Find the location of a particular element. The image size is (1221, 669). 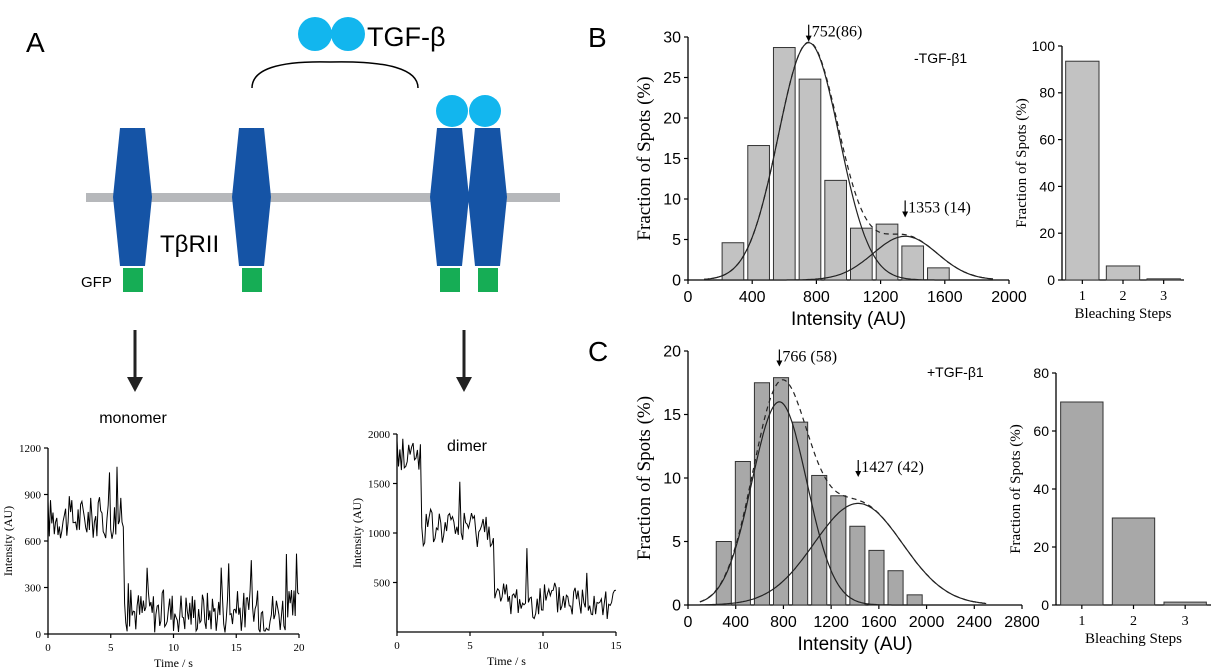

y-tick-label: 80 is located at coordinates (1041, 373).